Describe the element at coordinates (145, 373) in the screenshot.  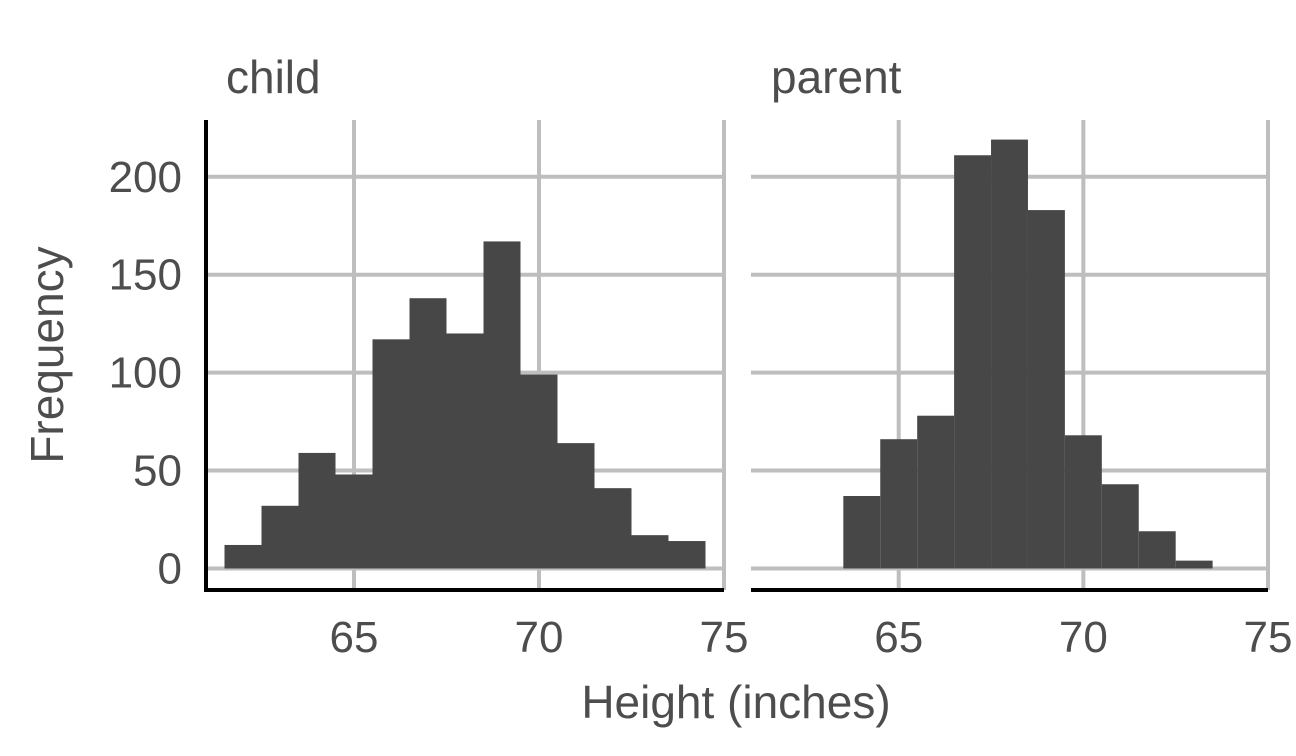
I see `y-tick-label: 100` at that location.